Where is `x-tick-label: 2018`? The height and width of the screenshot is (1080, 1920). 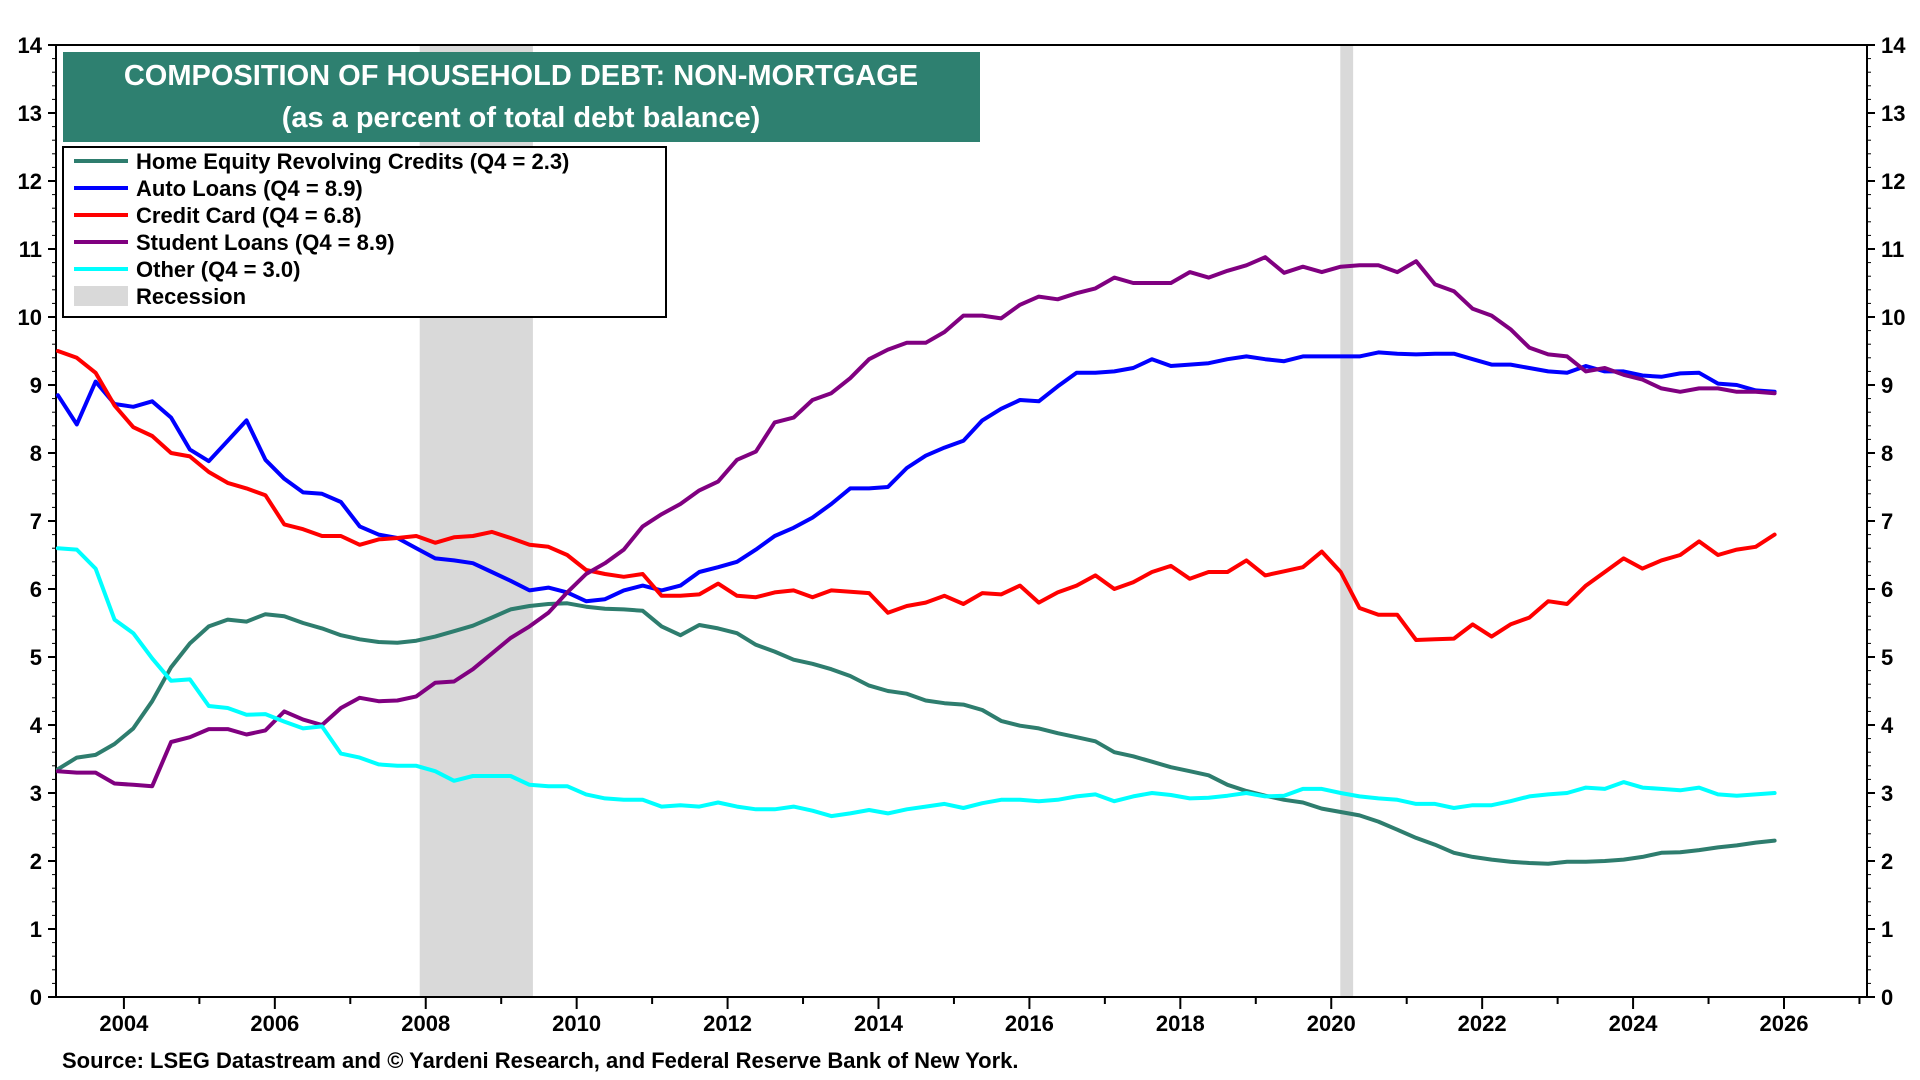
x-tick-label: 2018 is located at coordinates (1180, 1023).